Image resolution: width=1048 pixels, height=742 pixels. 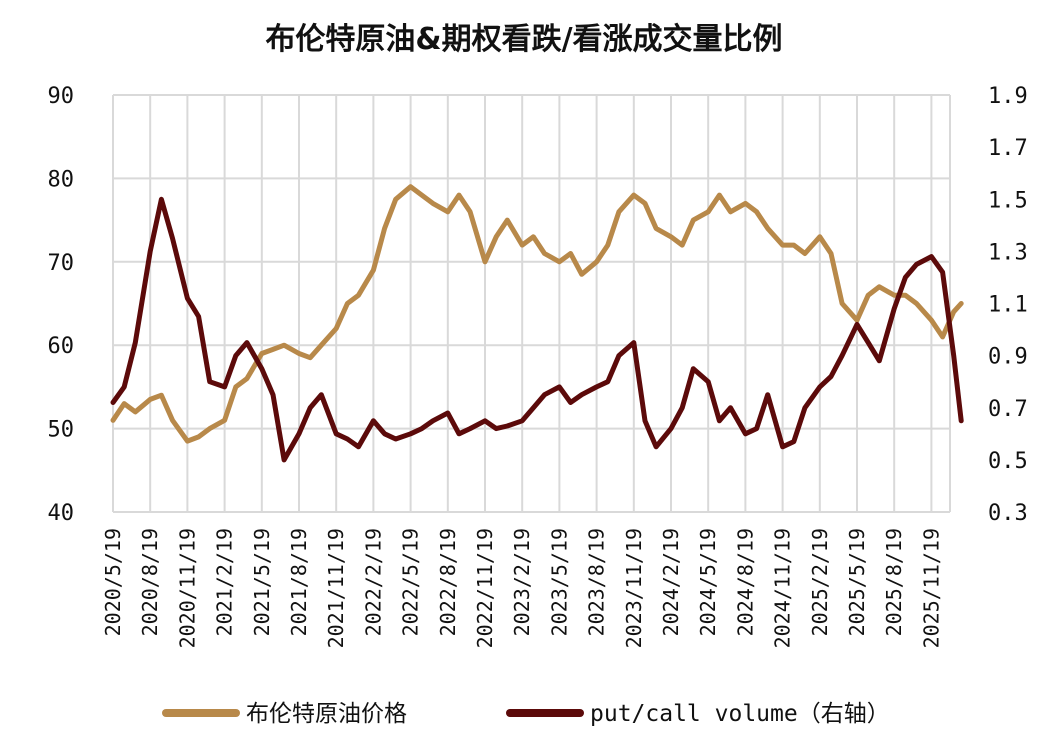 I want to click on chart-title: 布伦特原油&期权看跌/看涨成交量比例, so click(x=524, y=39).